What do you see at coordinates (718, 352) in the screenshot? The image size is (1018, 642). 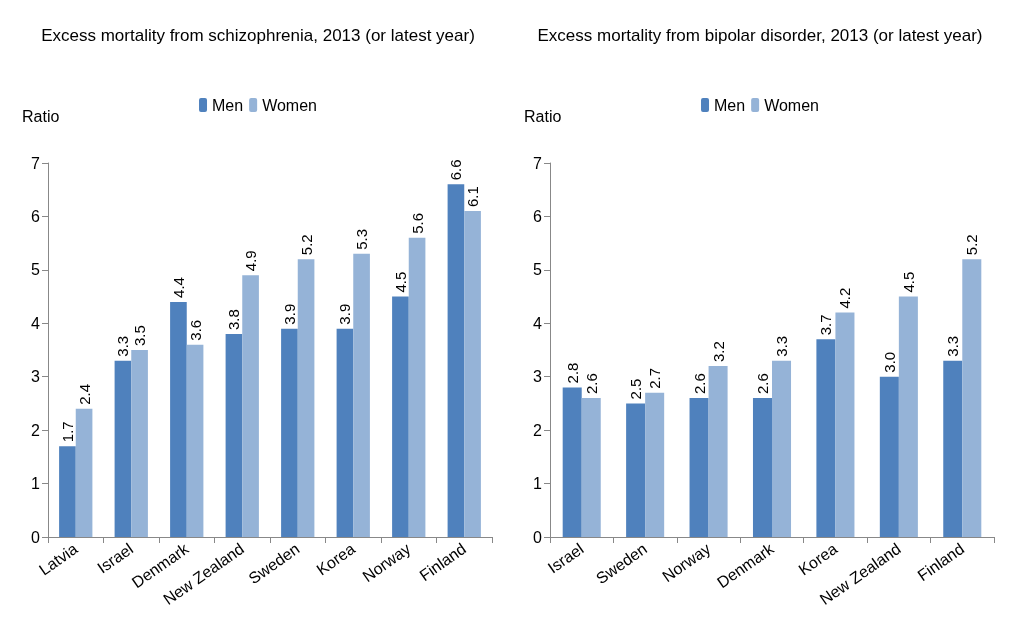 I see `data-label: 3.2` at bounding box center [718, 352].